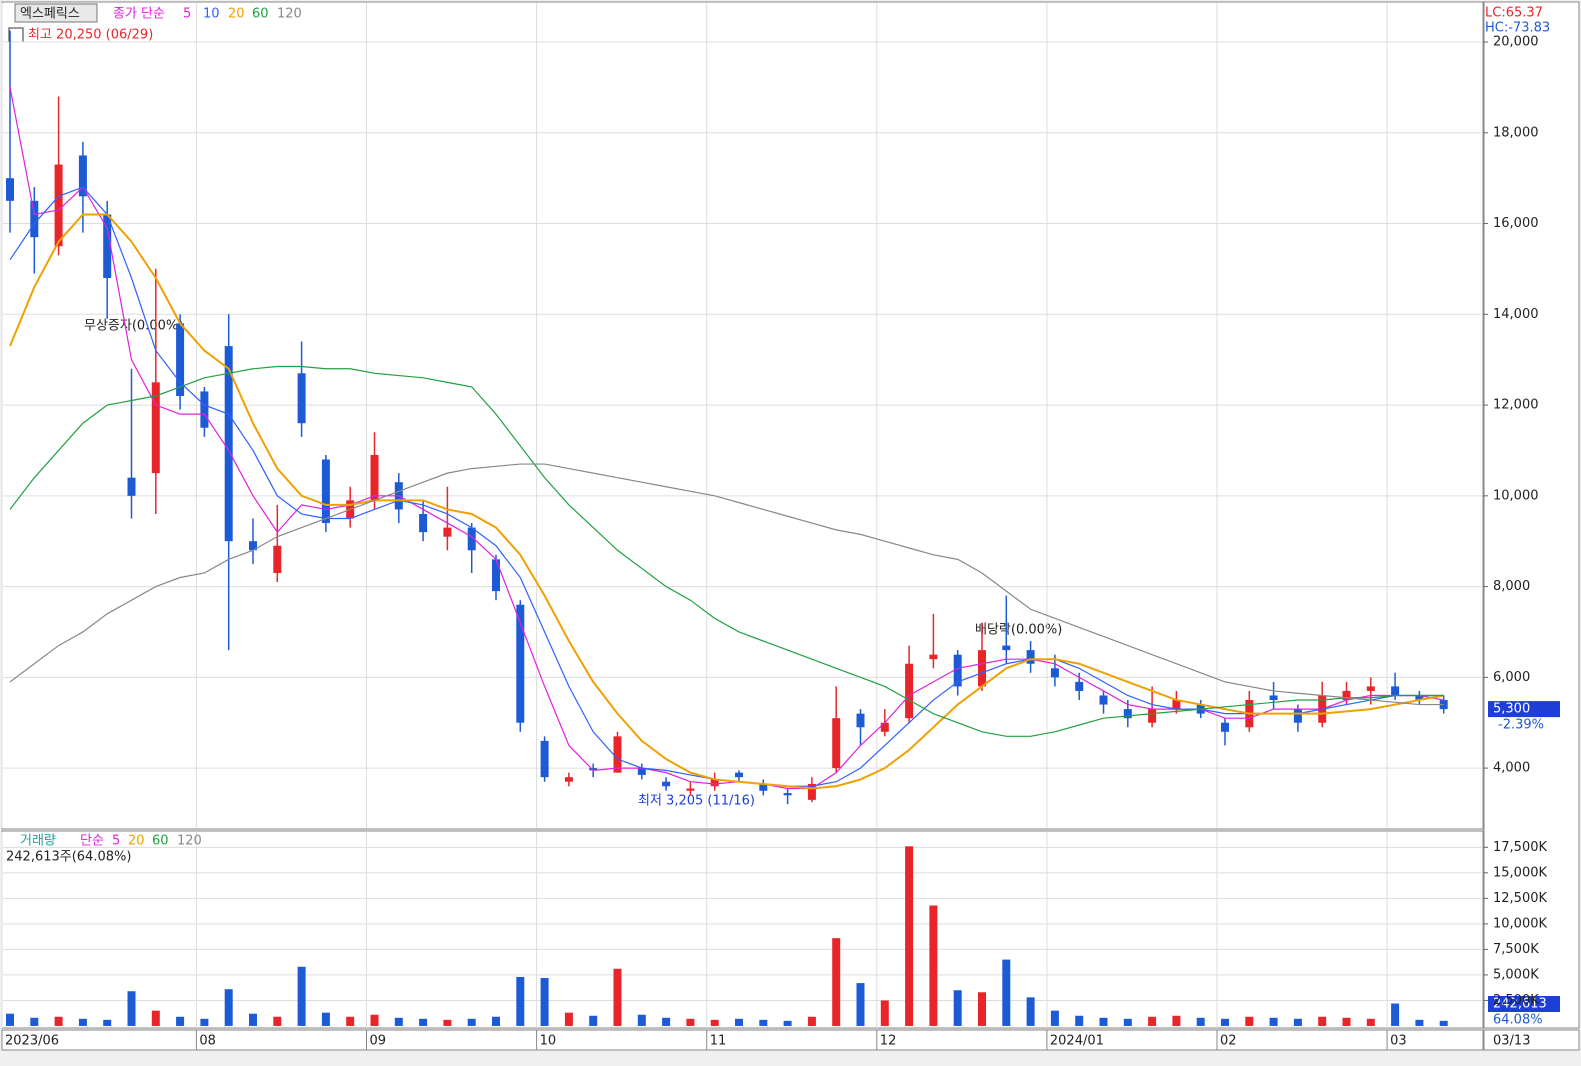 This screenshot has height=1066, width=1581. I want to click on high-annotation: 최고 20,250 (06/29), so click(90, 35).